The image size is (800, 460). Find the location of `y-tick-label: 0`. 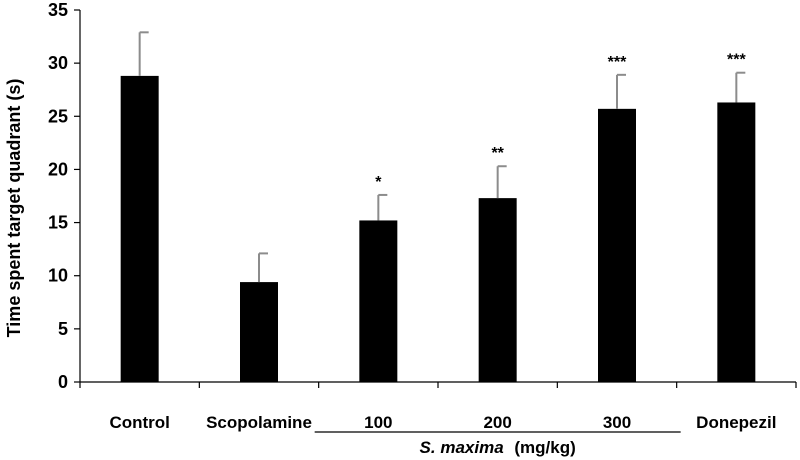

y-tick-label: 0 is located at coordinates (63, 382).